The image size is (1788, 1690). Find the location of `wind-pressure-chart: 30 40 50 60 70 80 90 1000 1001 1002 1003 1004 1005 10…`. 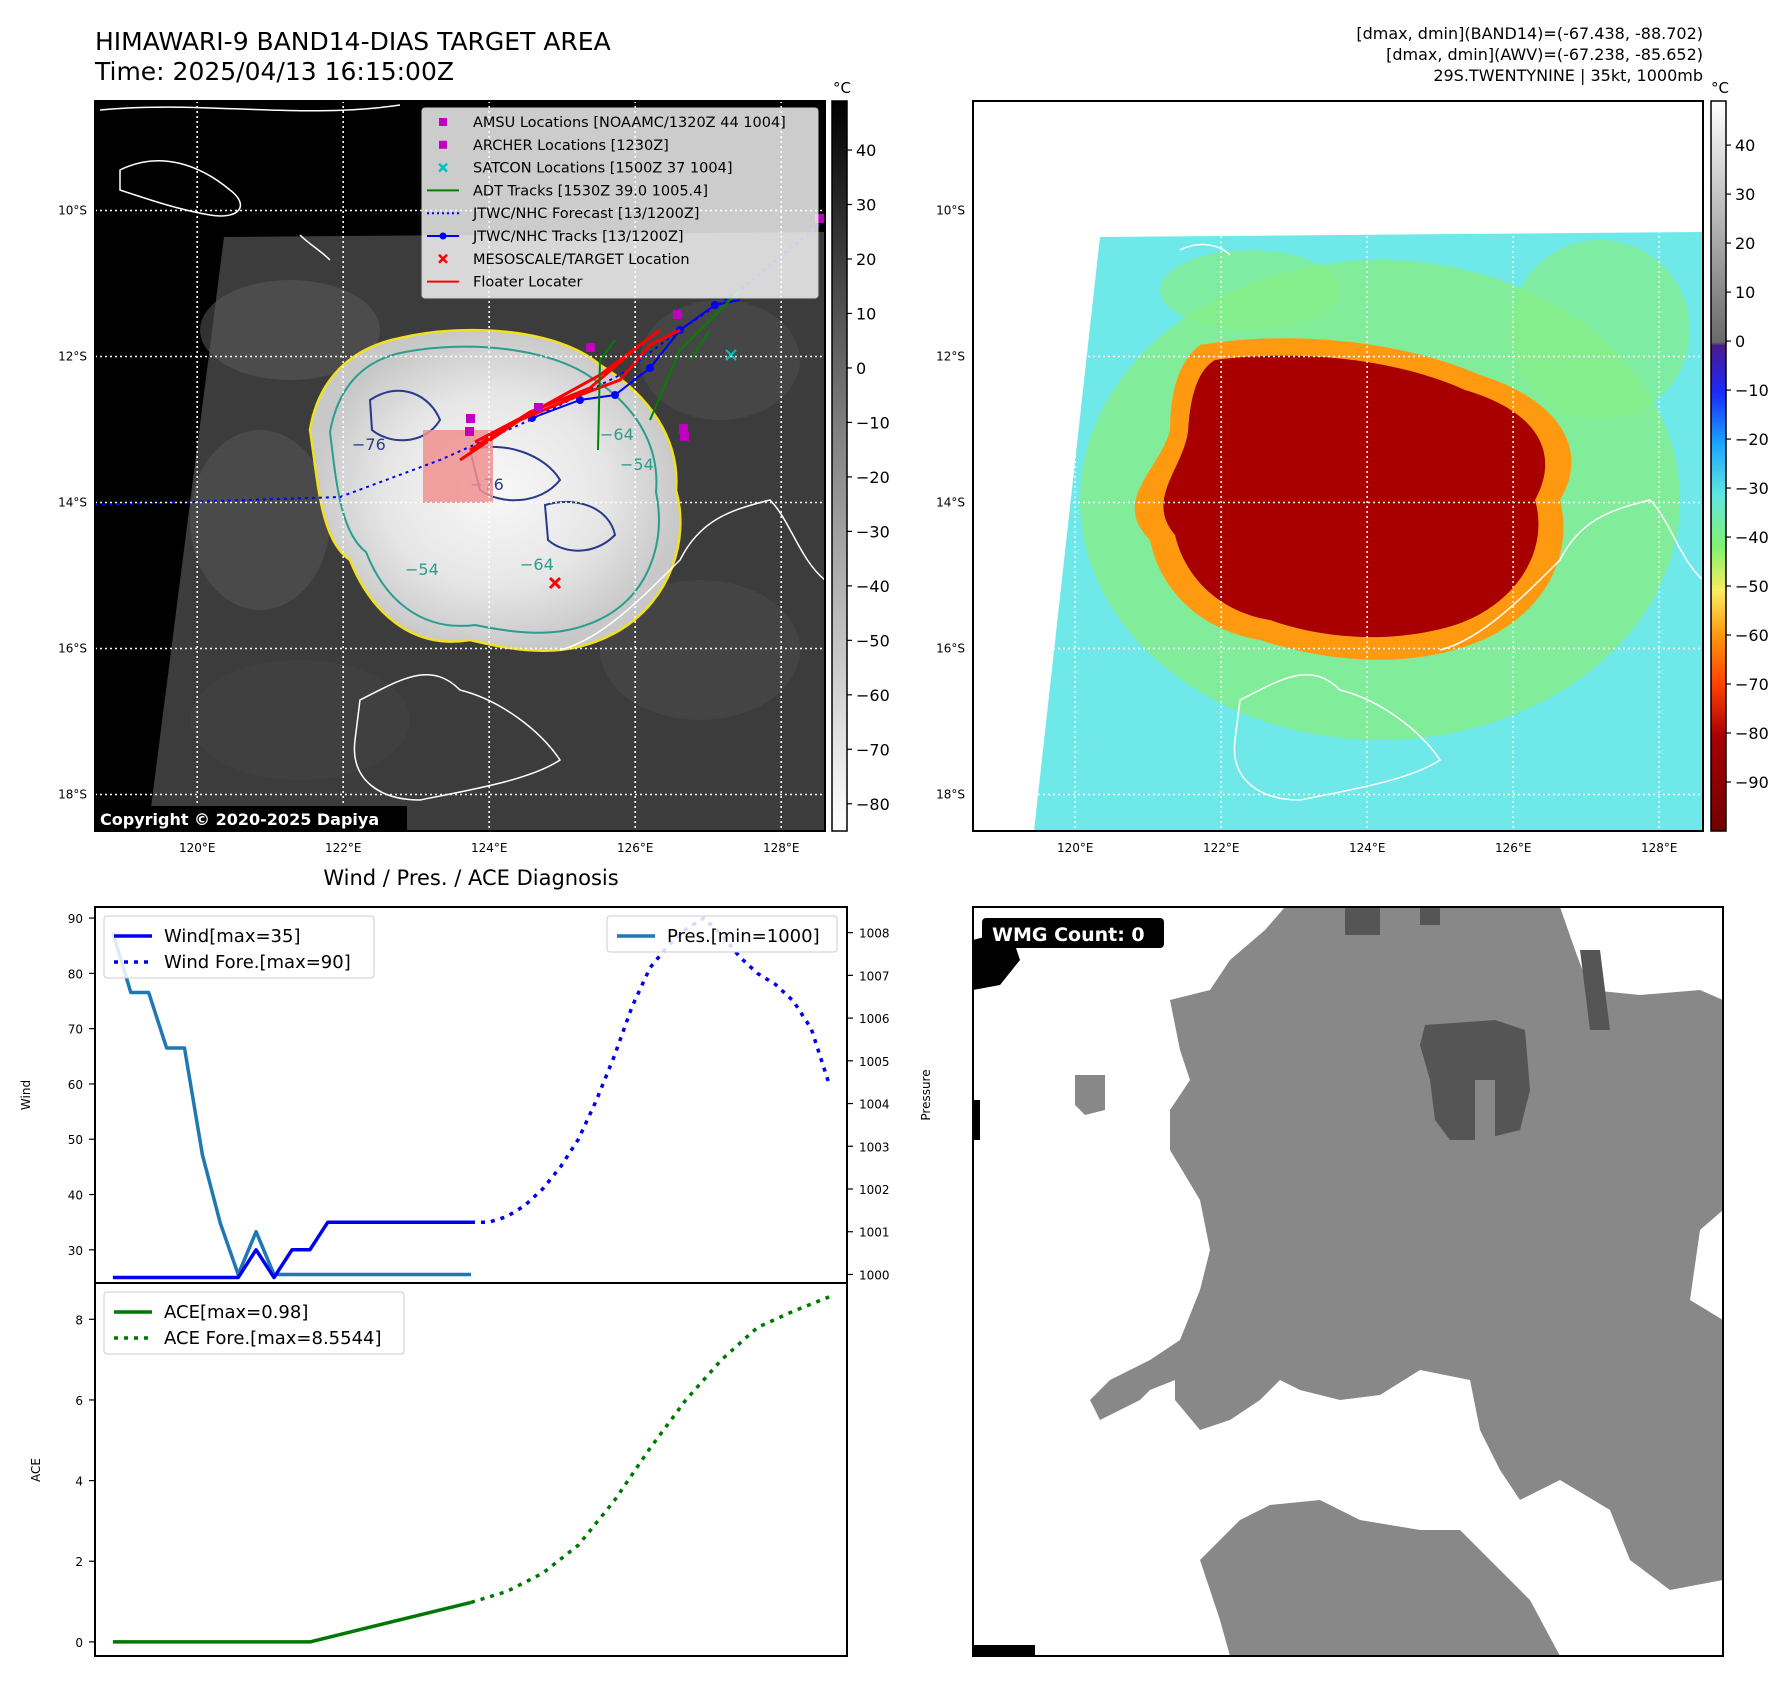

wind-pressure-chart: 30 40 50 60 70 80 90 1000 1001 1002 1003 1004 1005 10… is located at coordinates (479, 1095).